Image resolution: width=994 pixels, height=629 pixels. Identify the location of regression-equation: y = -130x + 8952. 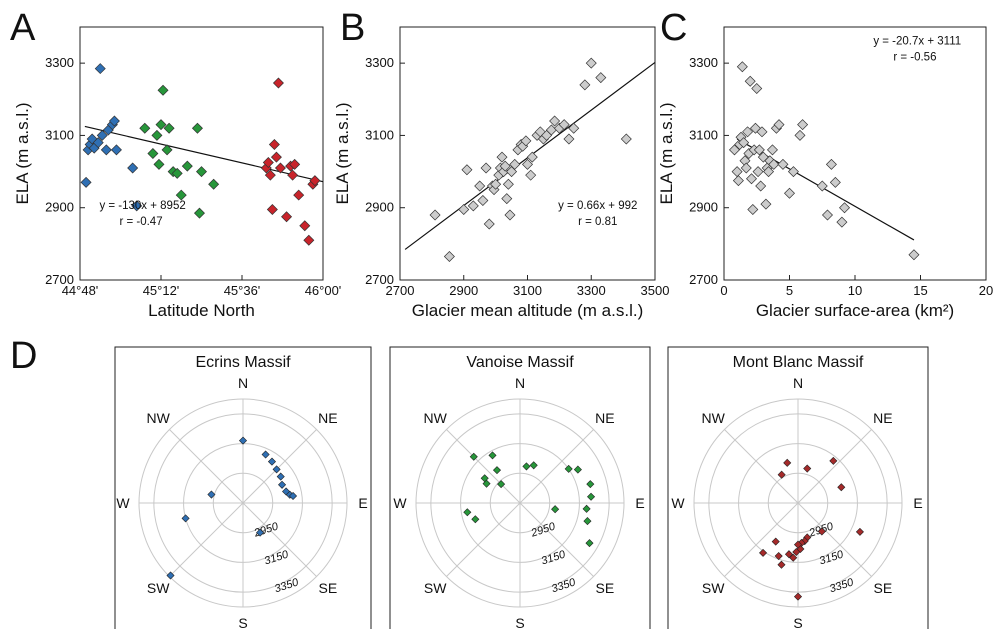
(142, 206).